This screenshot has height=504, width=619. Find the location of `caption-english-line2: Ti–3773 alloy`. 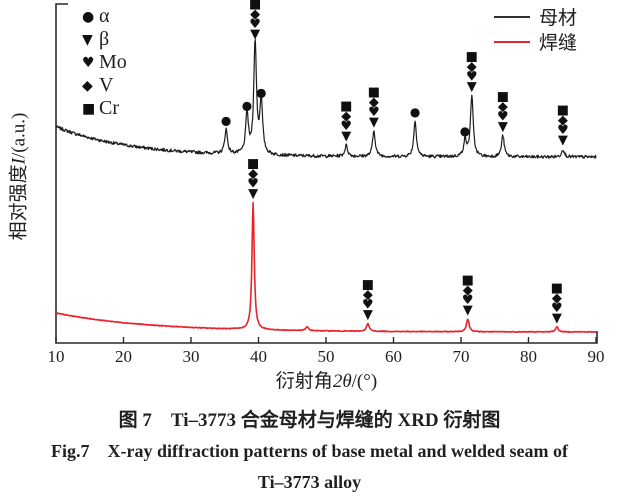

caption-english-line2: Ti–3773 alloy is located at coordinates (309, 482).